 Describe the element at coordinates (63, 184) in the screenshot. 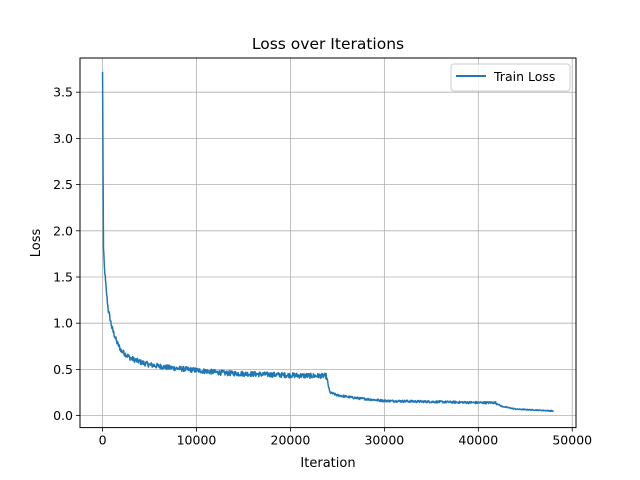

I see `y-tick-label: 2.5` at that location.